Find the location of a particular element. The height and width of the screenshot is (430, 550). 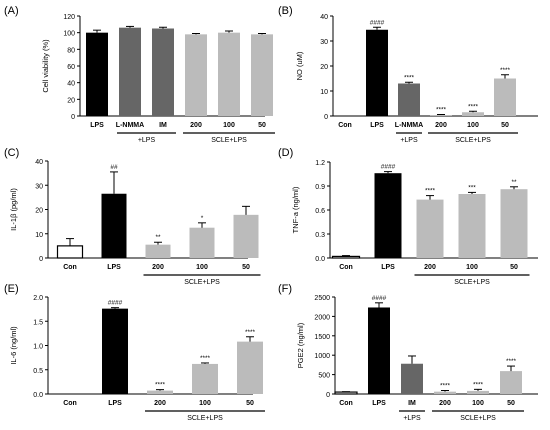

y-tick-label: 0.9 is located at coordinates (320, 187).